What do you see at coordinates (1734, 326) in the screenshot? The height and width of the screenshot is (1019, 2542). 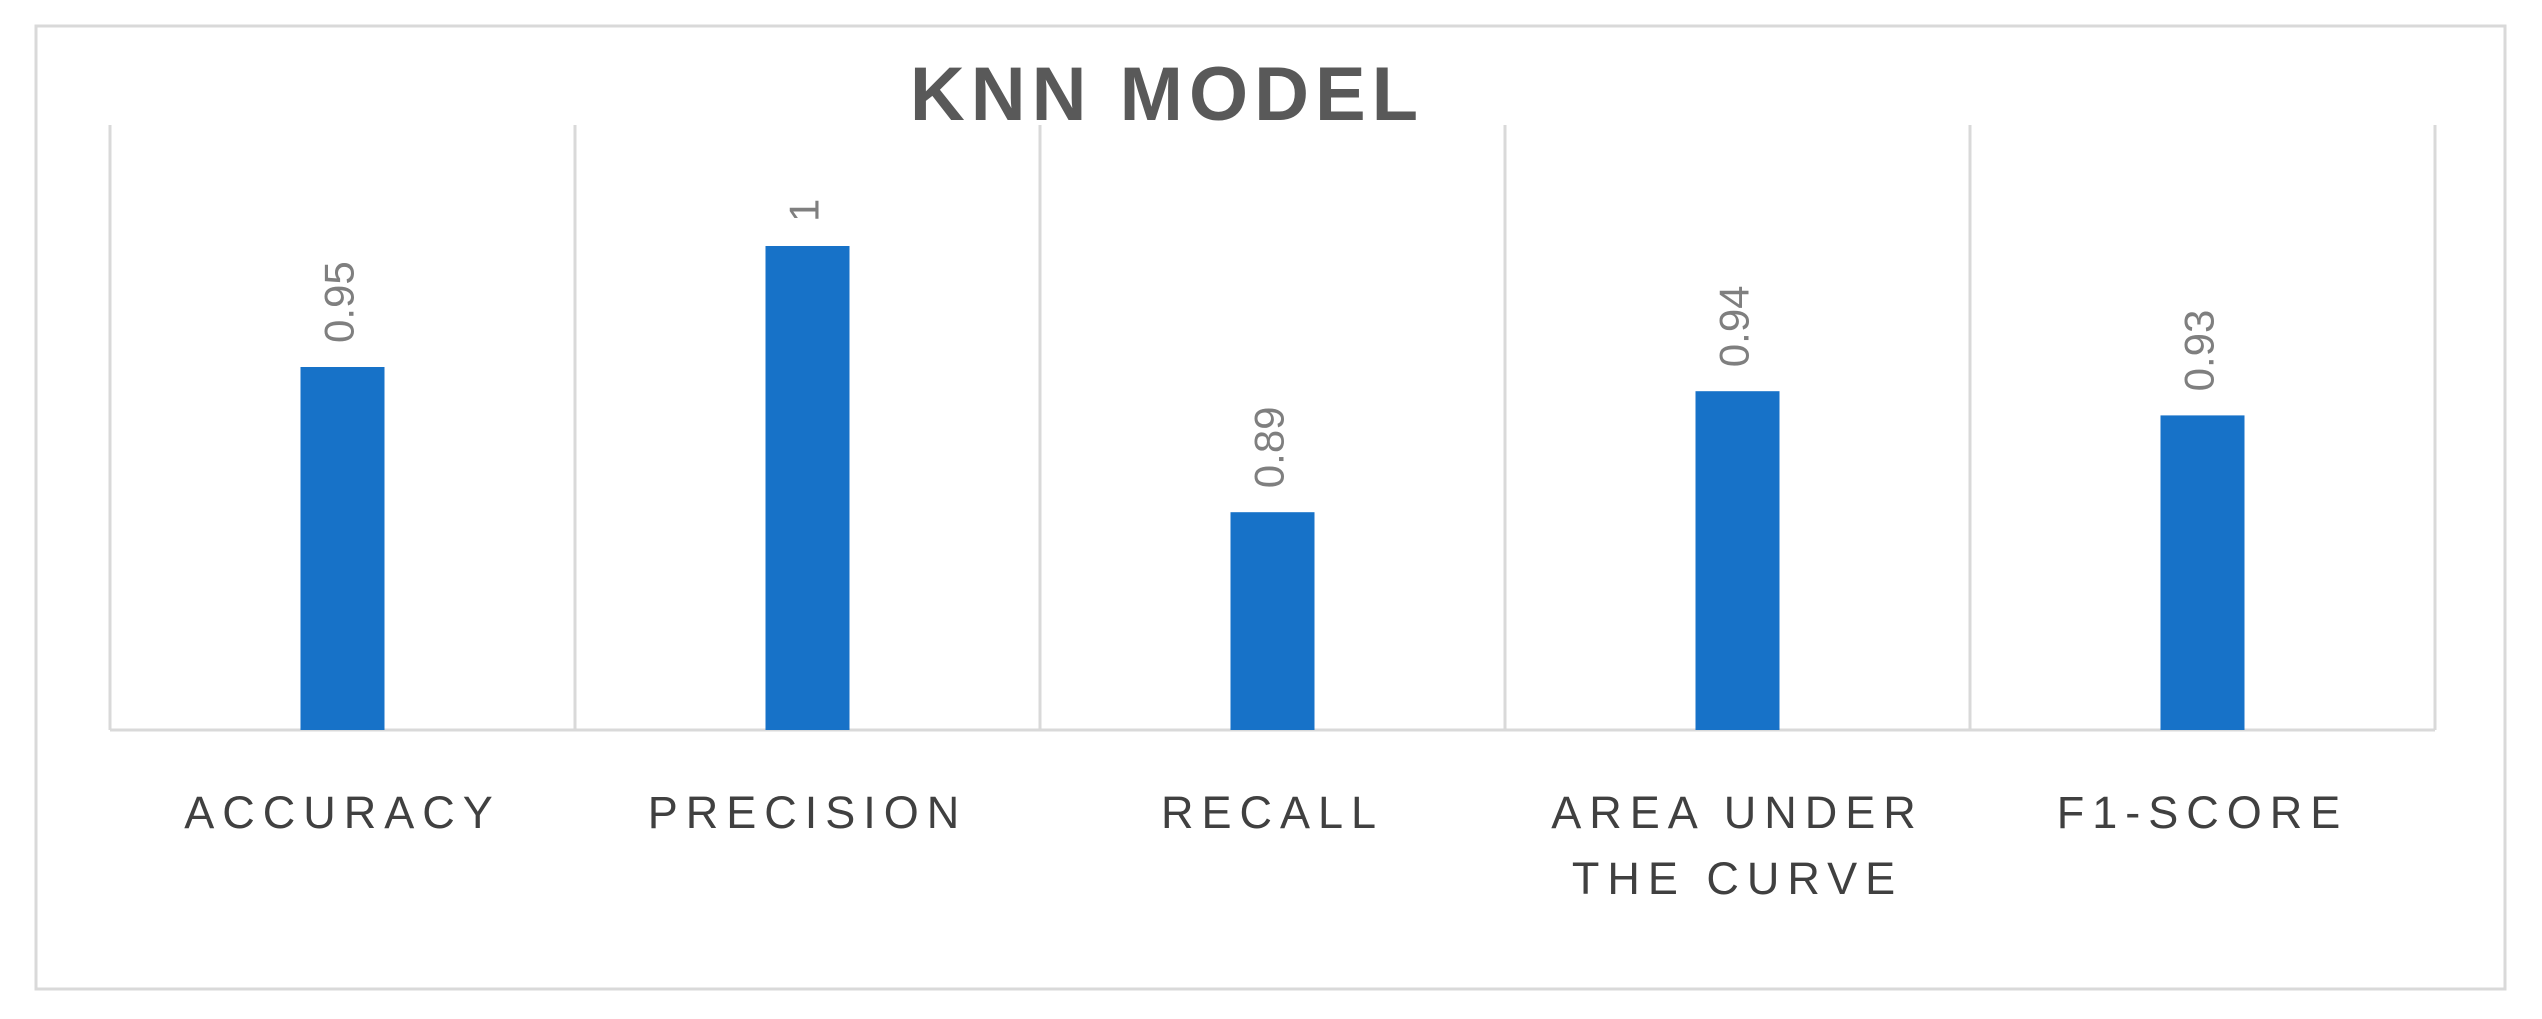 I see `value-label: 0.94` at bounding box center [1734, 326].